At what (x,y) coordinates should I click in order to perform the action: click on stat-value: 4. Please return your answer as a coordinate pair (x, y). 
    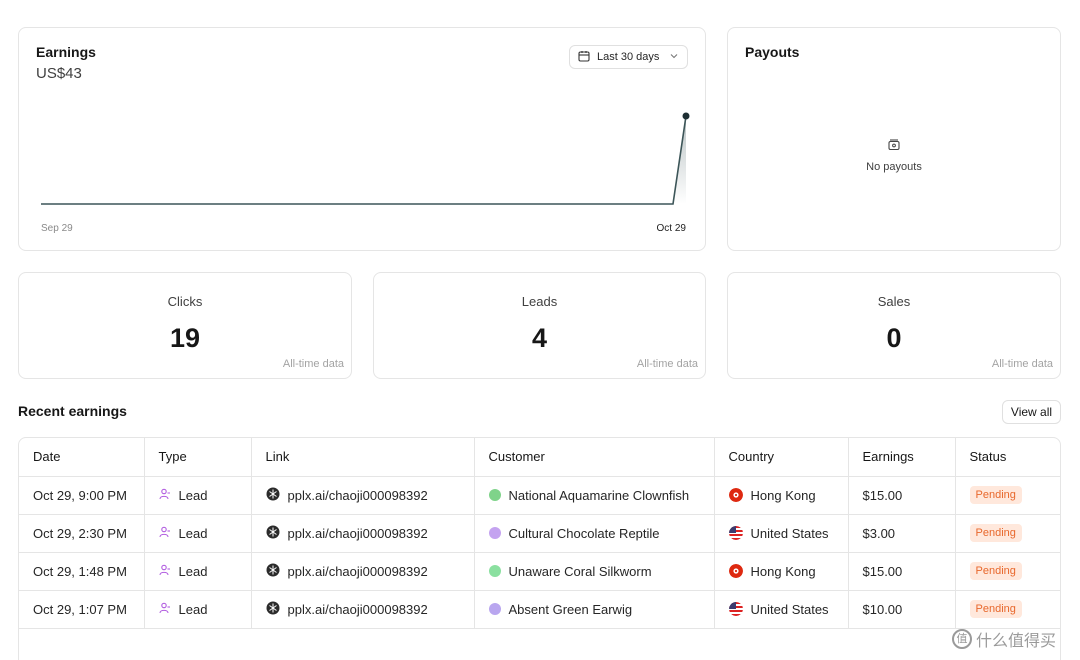
    Looking at the image, I should click on (539, 338).